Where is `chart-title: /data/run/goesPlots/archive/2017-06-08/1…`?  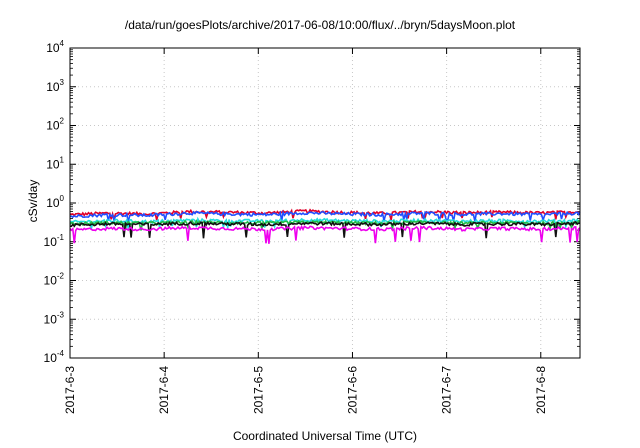
chart-title: /data/run/goesPlots/archive/2017-06-08/1… is located at coordinates (320, 25).